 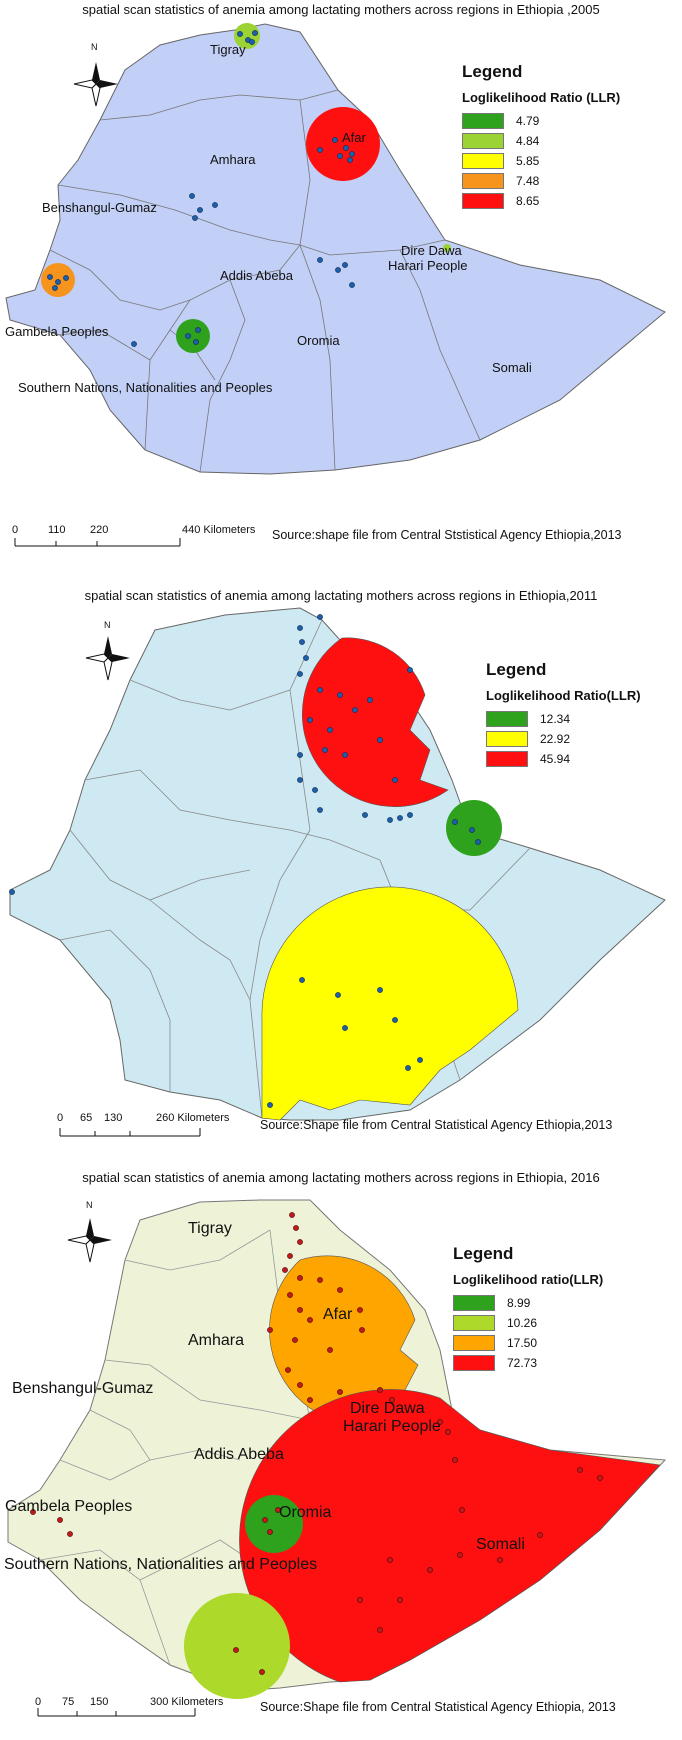 What do you see at coordinates (187, 1702) in the screenshot?
I see `scale-label: 300 Kilometers` at bounding box center [187, 1702].